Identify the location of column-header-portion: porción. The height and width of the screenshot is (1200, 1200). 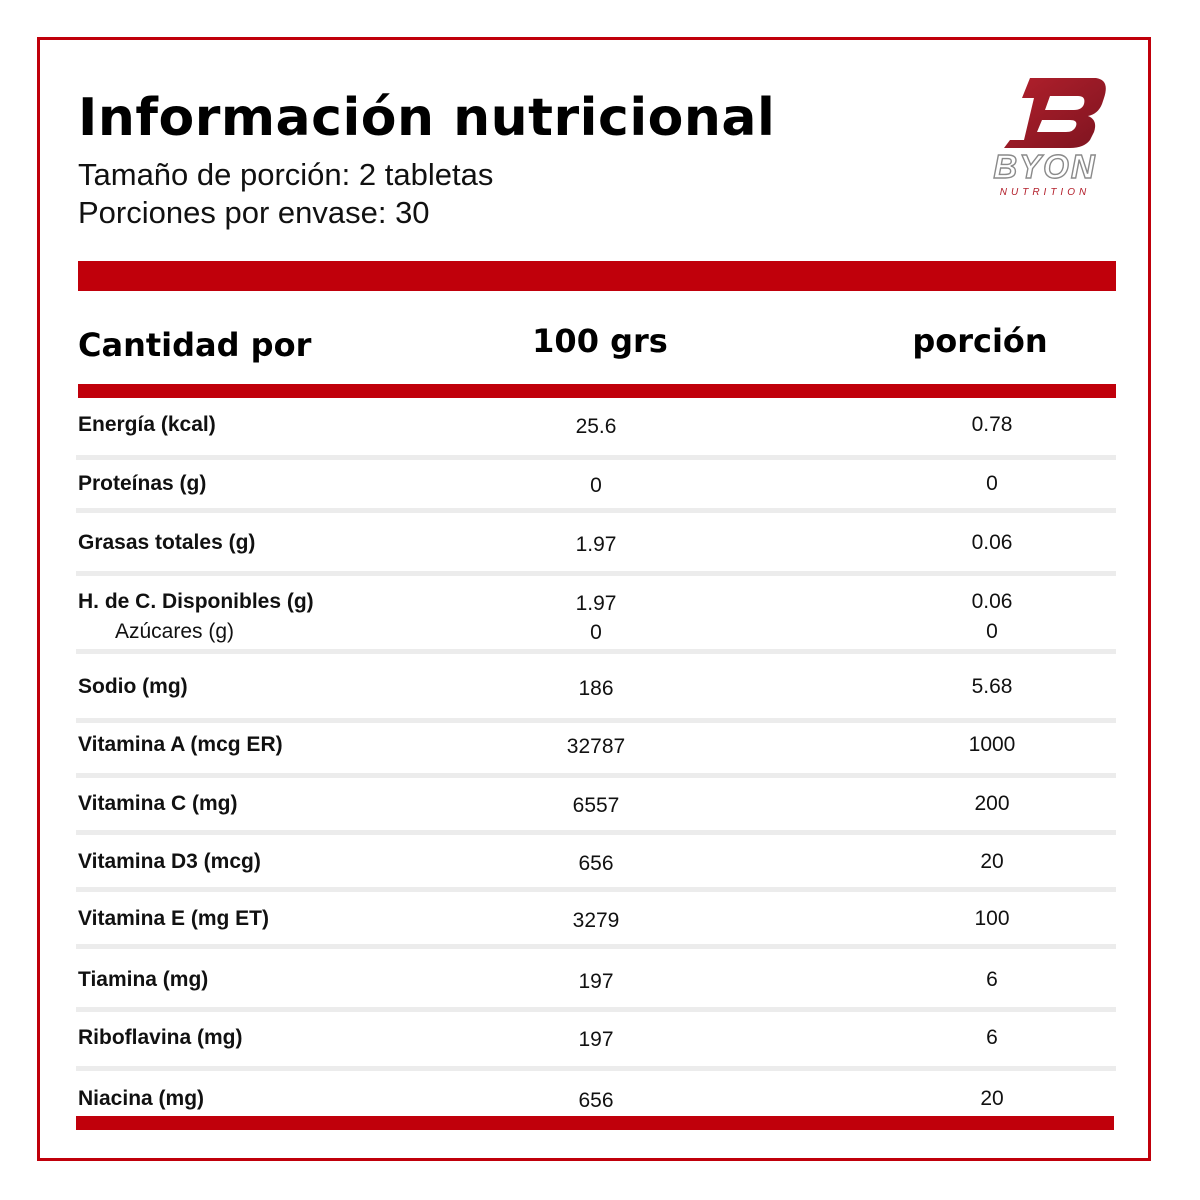
(980, 341).